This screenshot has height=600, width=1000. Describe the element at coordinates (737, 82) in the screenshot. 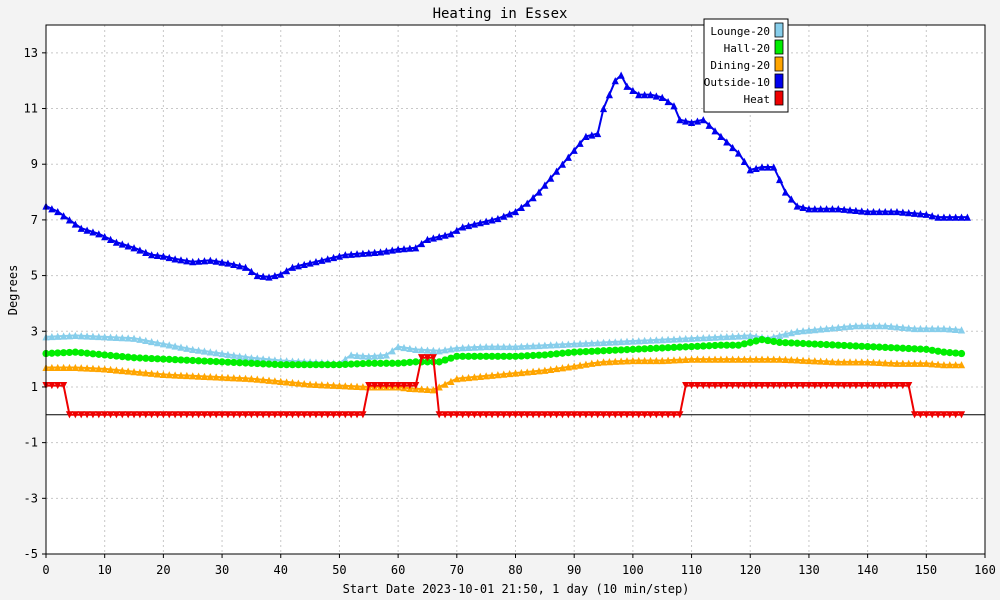

I see `legend-label-outside-10: Outside-10` at that location.